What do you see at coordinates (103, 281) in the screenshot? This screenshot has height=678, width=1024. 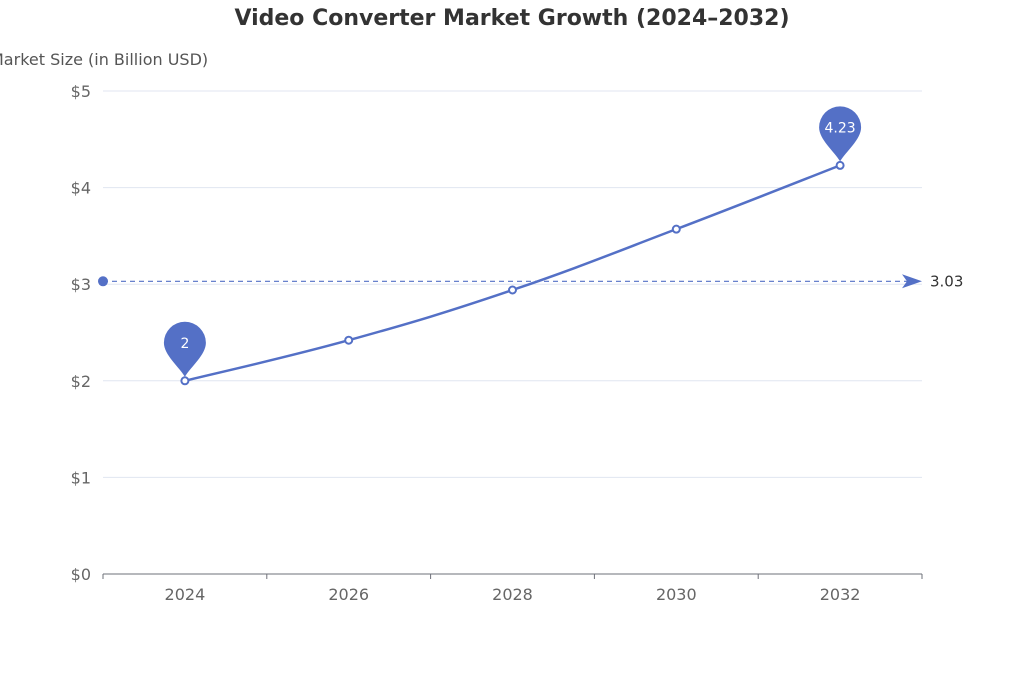 I see `mark-line-start-dot` at bounding box center [103, 281].